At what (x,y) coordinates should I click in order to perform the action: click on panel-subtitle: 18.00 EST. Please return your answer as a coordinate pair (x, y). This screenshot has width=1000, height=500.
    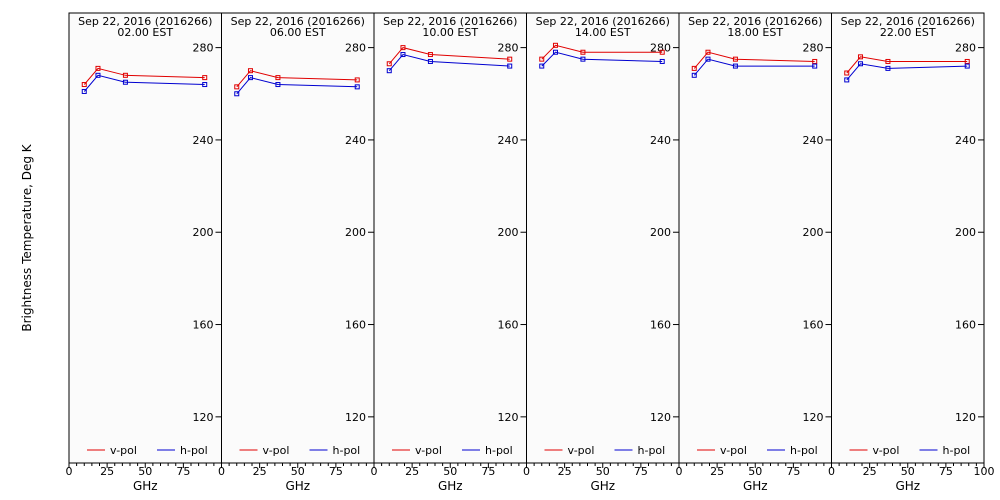
    Looking at the image, I should click on (755, 32).